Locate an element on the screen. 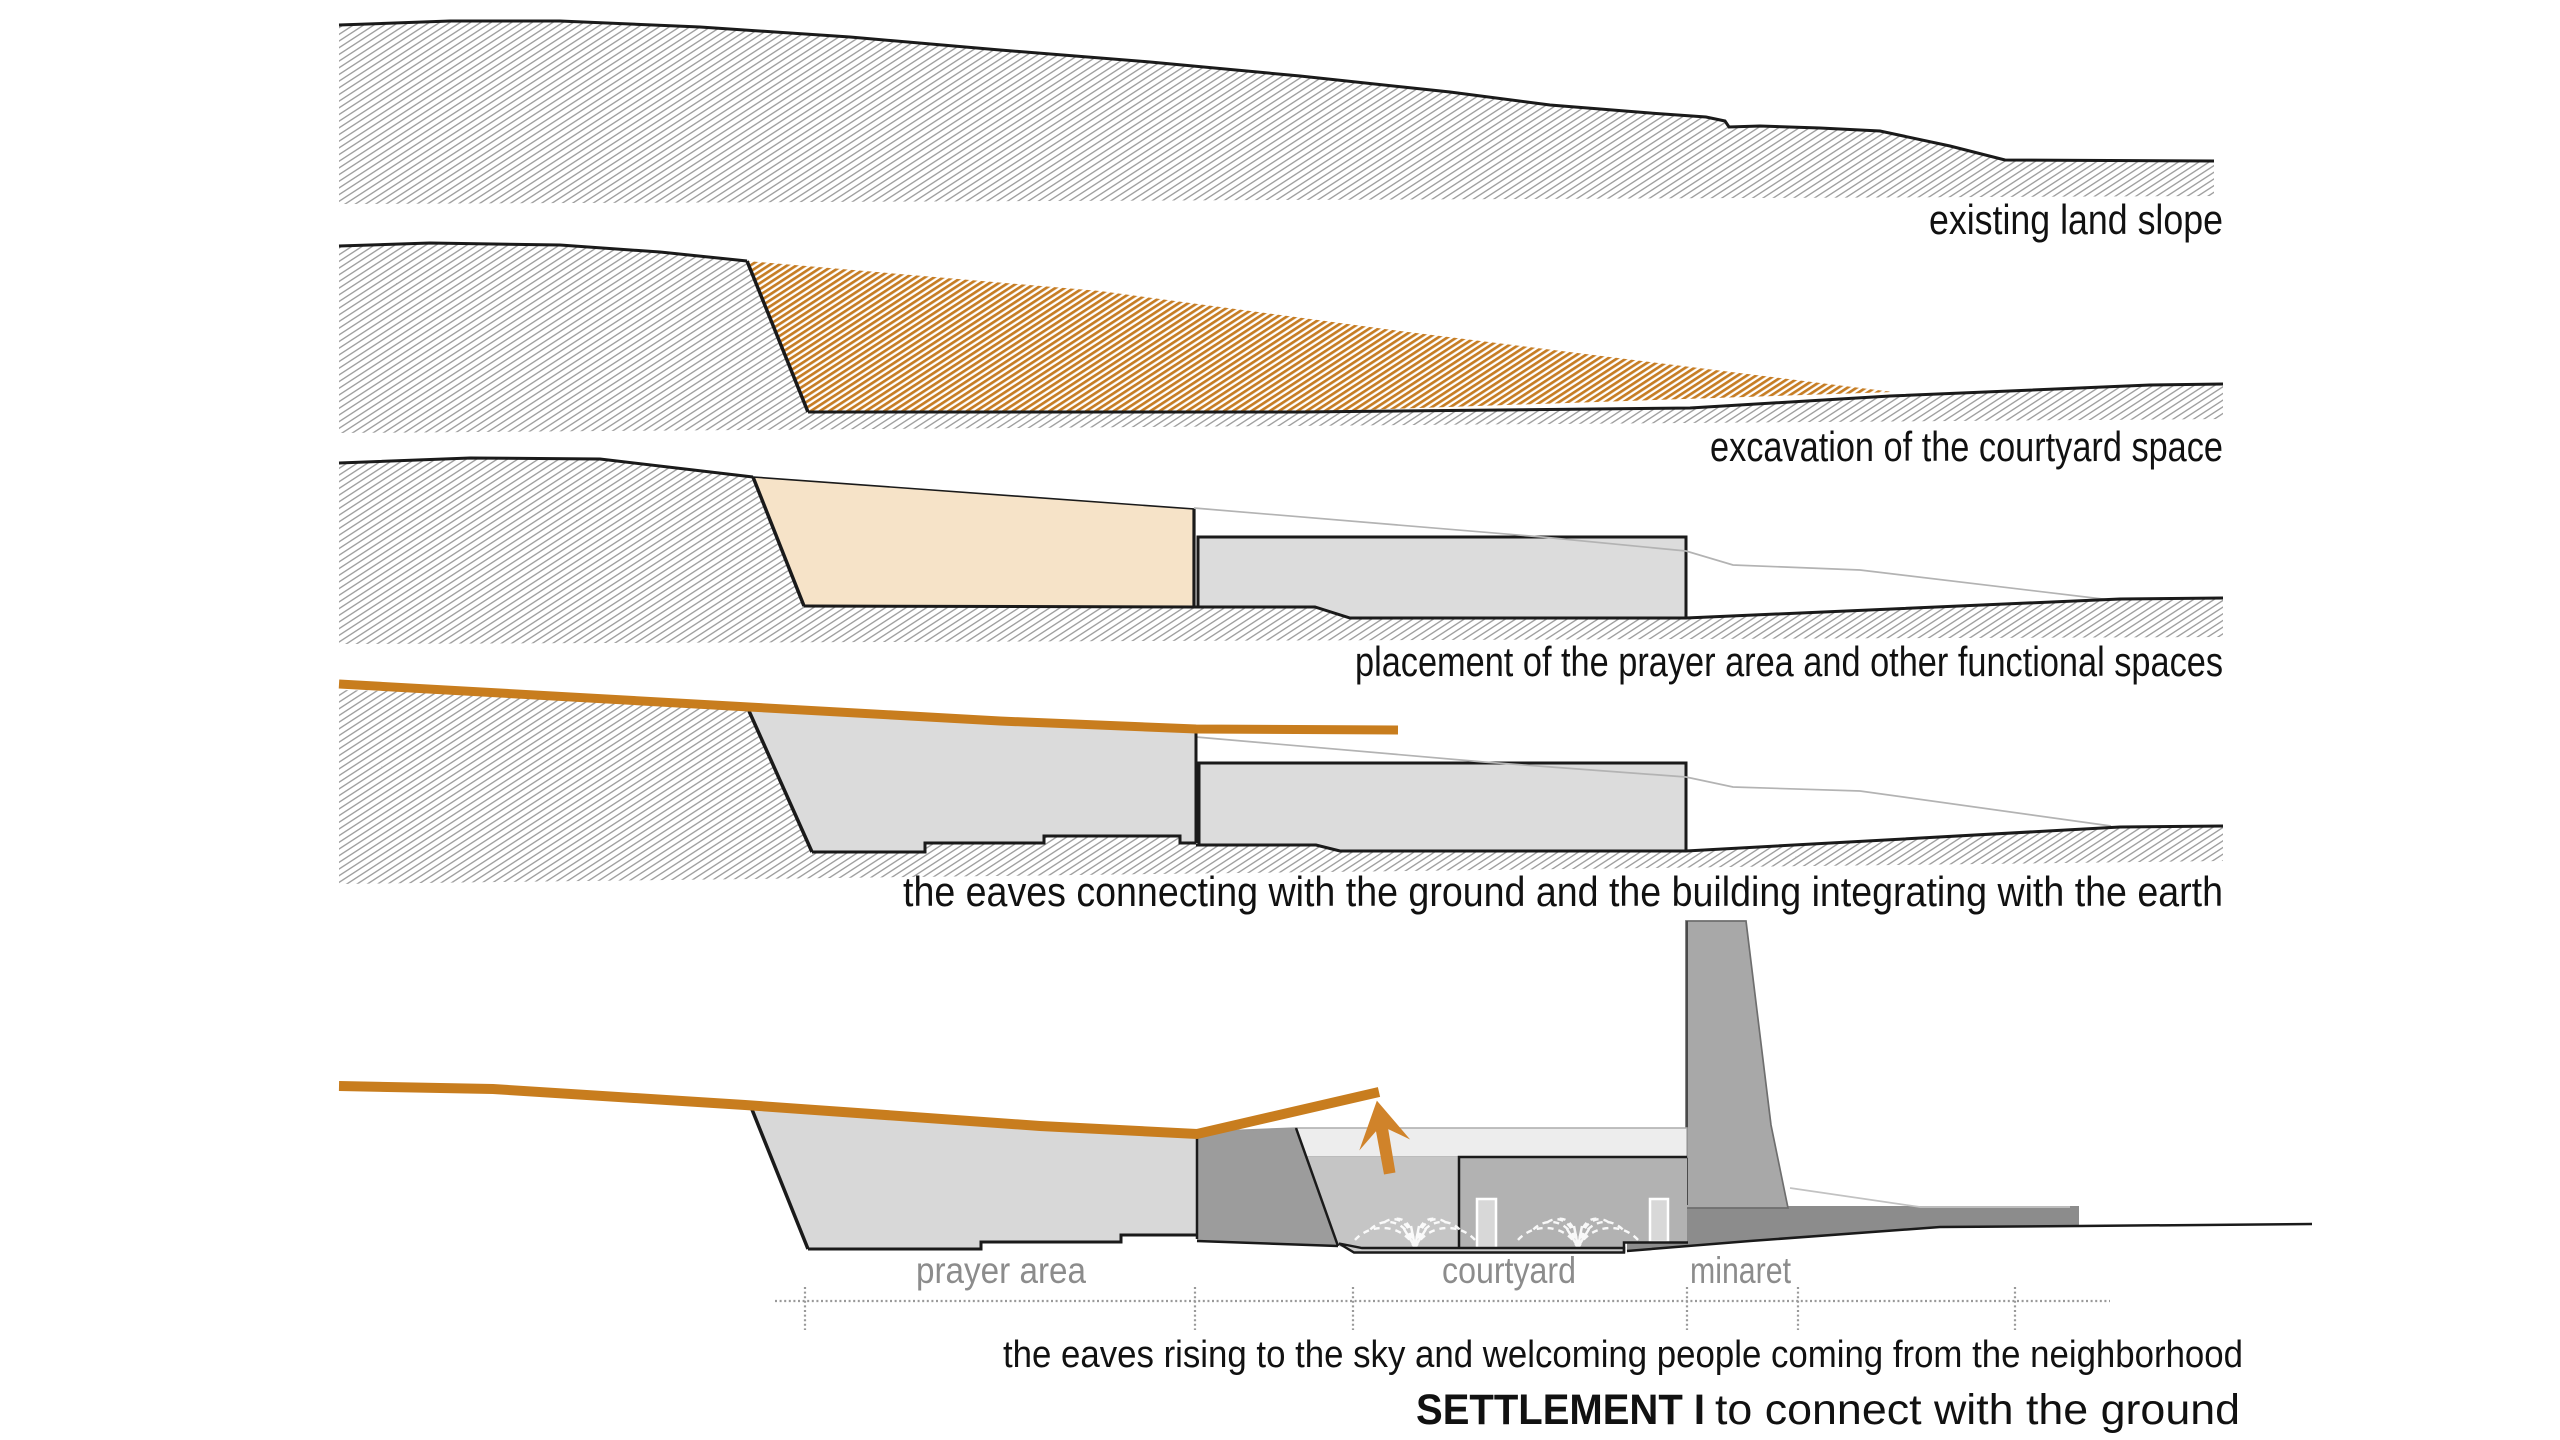 This screenshot has width=2560, height=1440. svg-text:excavation of the courtyard sp: excavation of the courtyard space is located at coordinates (1966, 446).